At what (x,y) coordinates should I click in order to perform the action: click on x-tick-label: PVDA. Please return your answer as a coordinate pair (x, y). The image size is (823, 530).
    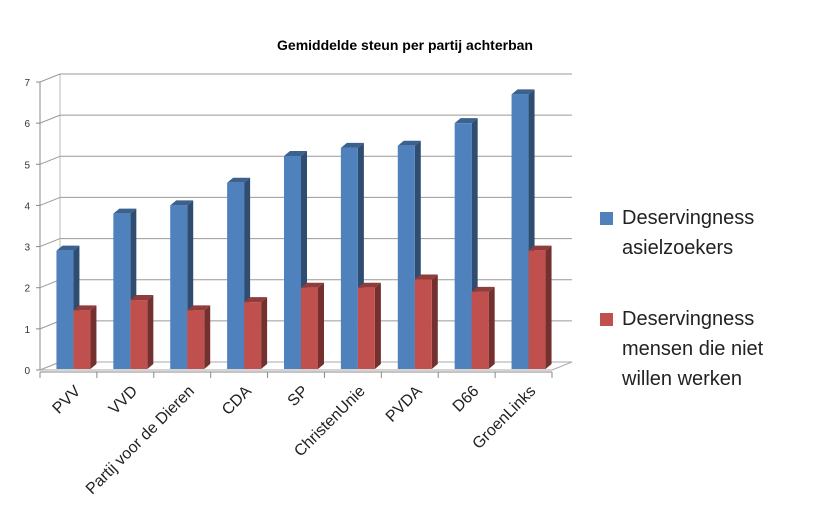
    Looking at the image, I should click on (404, 404).